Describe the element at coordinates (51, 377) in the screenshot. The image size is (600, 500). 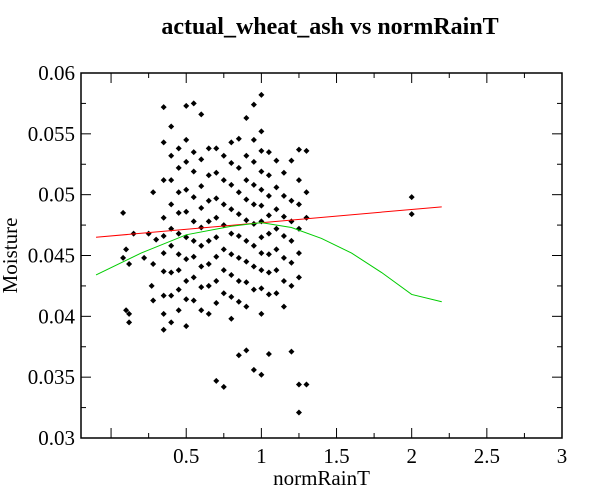
I see `y-tick-label: 0.035` at that location.